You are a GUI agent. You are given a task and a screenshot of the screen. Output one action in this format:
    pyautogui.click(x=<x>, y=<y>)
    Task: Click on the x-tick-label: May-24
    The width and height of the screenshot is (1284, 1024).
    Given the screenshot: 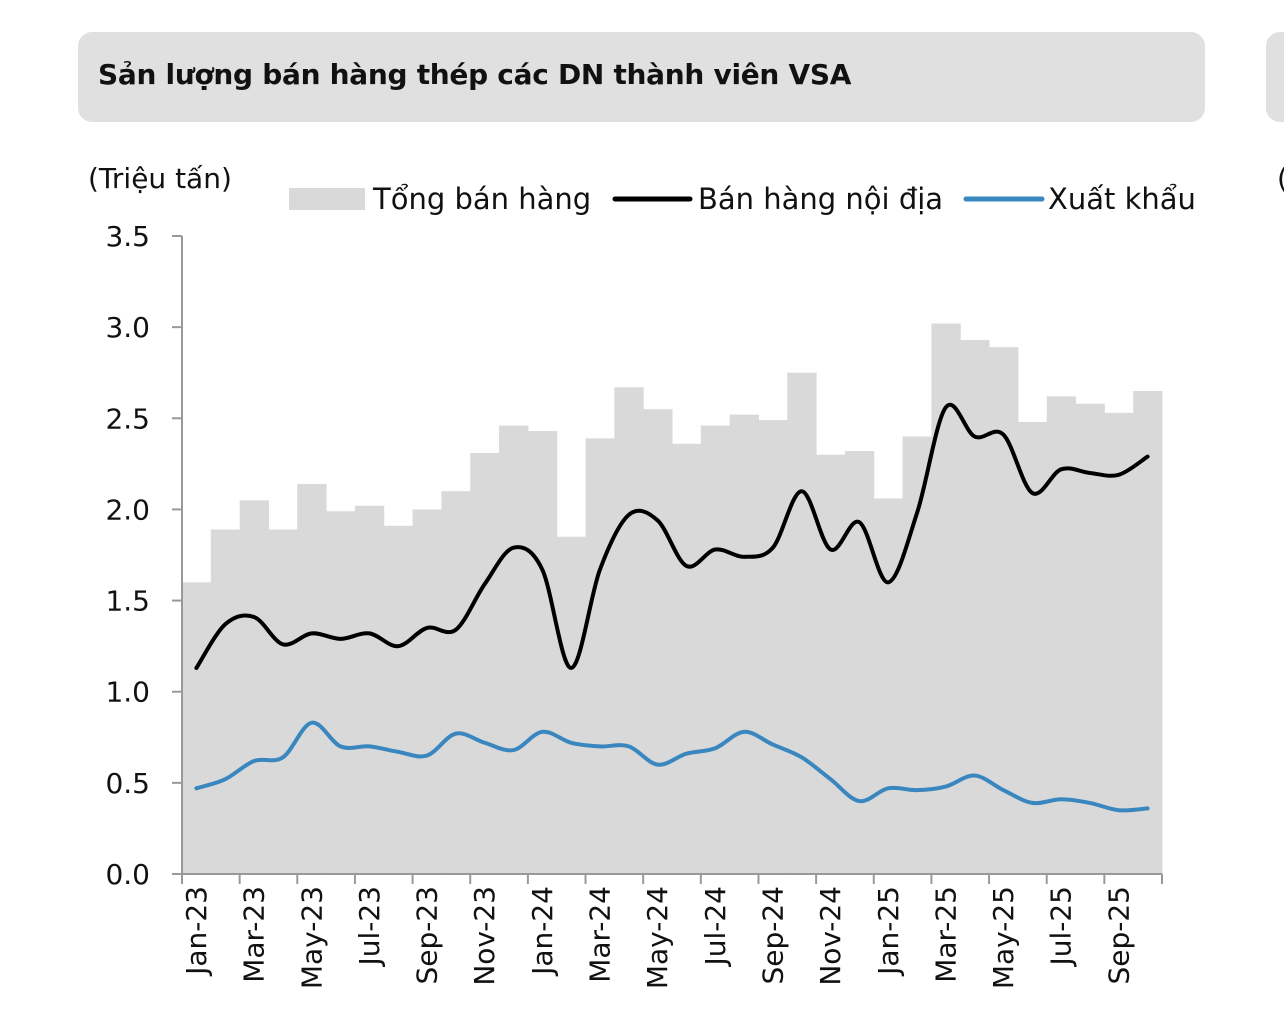 What is the action you would take?
    pyautogui.click(x=657, y=937)
    